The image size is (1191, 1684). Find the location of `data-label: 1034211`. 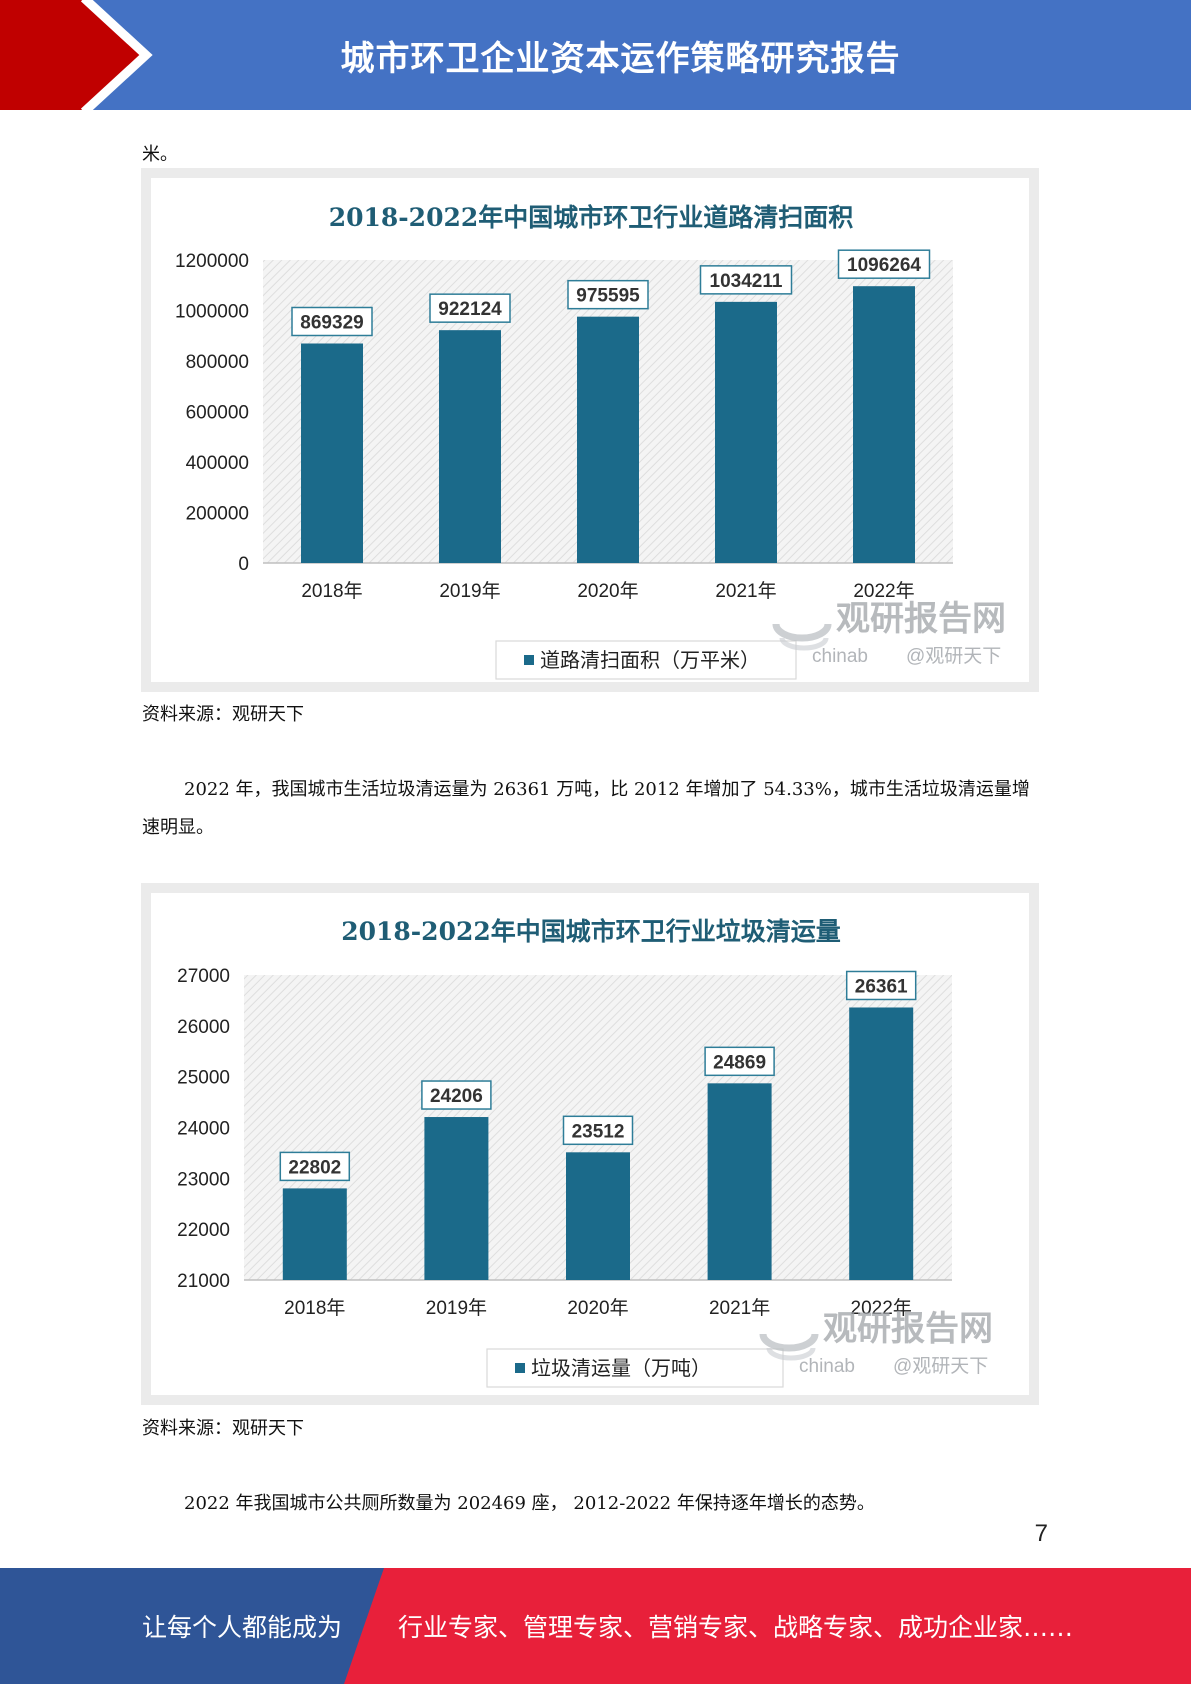

data-label: 1034211 is located at coordinates (746, 281).